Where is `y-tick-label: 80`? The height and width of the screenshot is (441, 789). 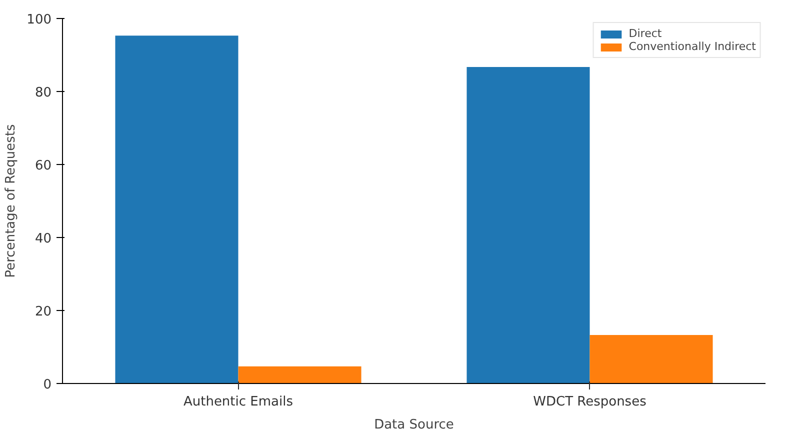 y-tick-label: 80 is located at coordinates (43, 93).